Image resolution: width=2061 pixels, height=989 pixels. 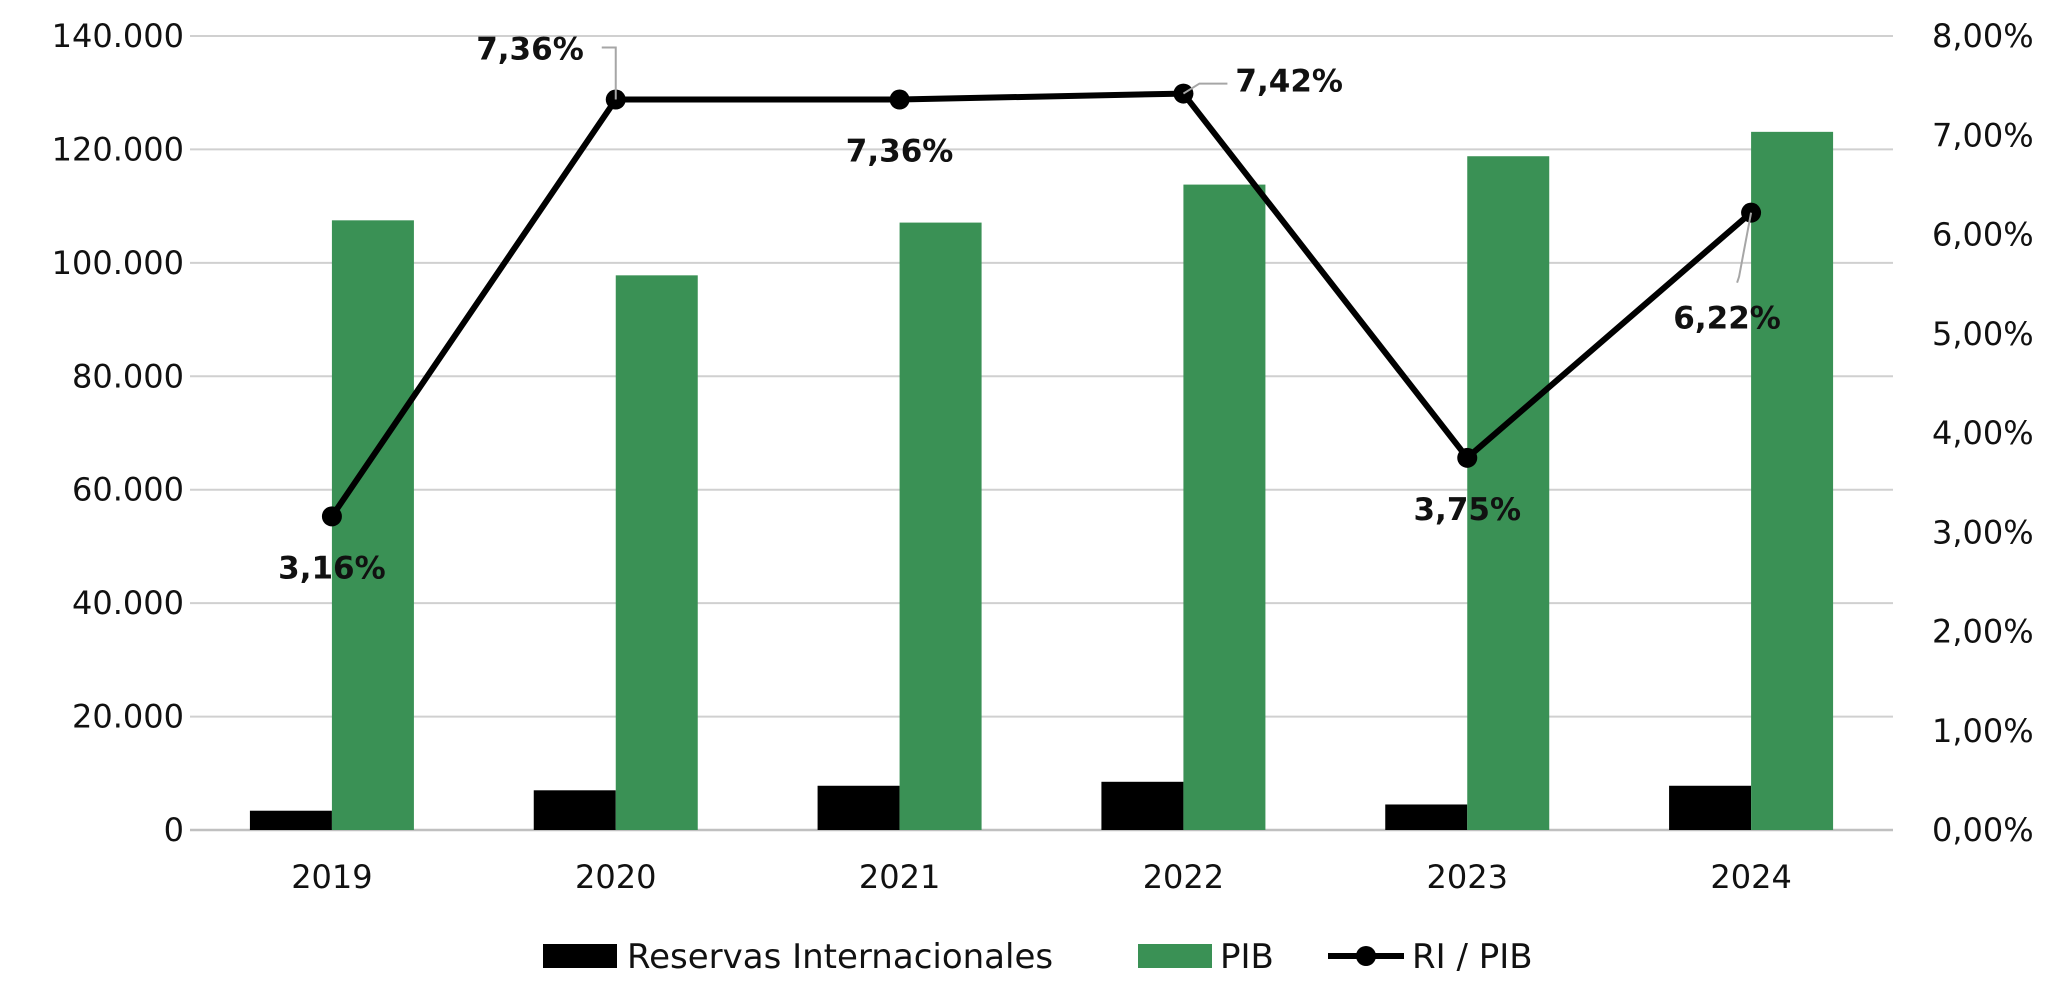 What do you see at coordinates (1983, 235) in the screenshot?
I see `y-right-tick-label: 6,00%` at bounding box center [1983, 235].